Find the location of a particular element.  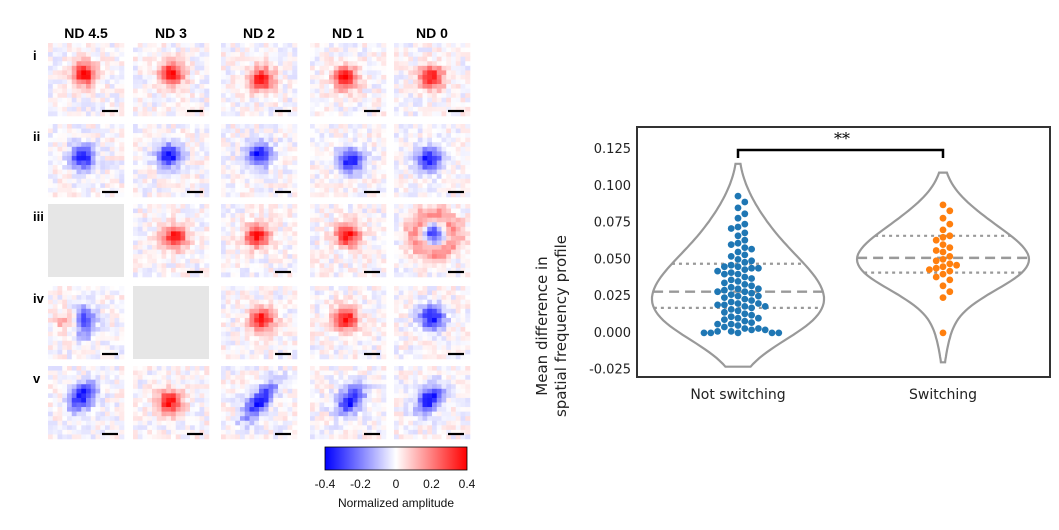

colorbar-tick-label: -0.2 is located at coordinates (360, 484).